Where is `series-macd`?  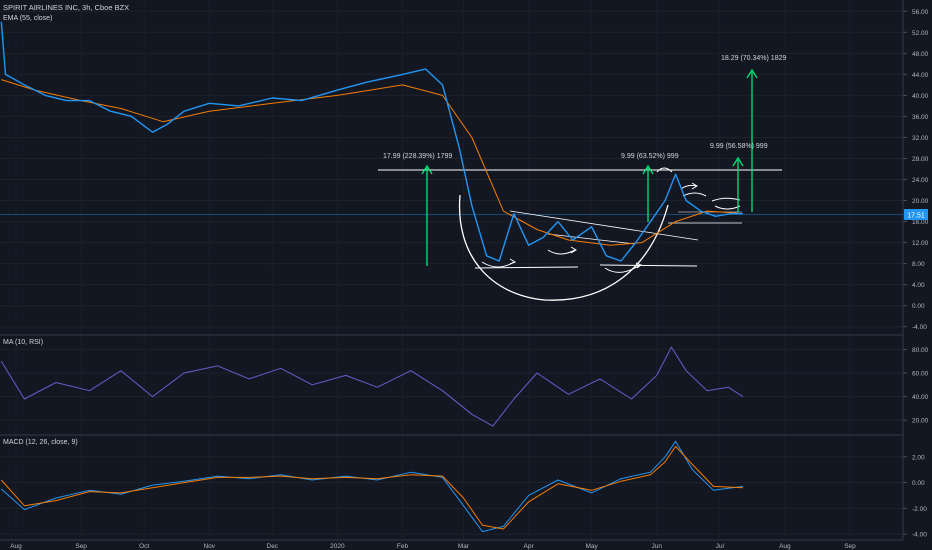 series-macd is located at coordinates (371, 486).